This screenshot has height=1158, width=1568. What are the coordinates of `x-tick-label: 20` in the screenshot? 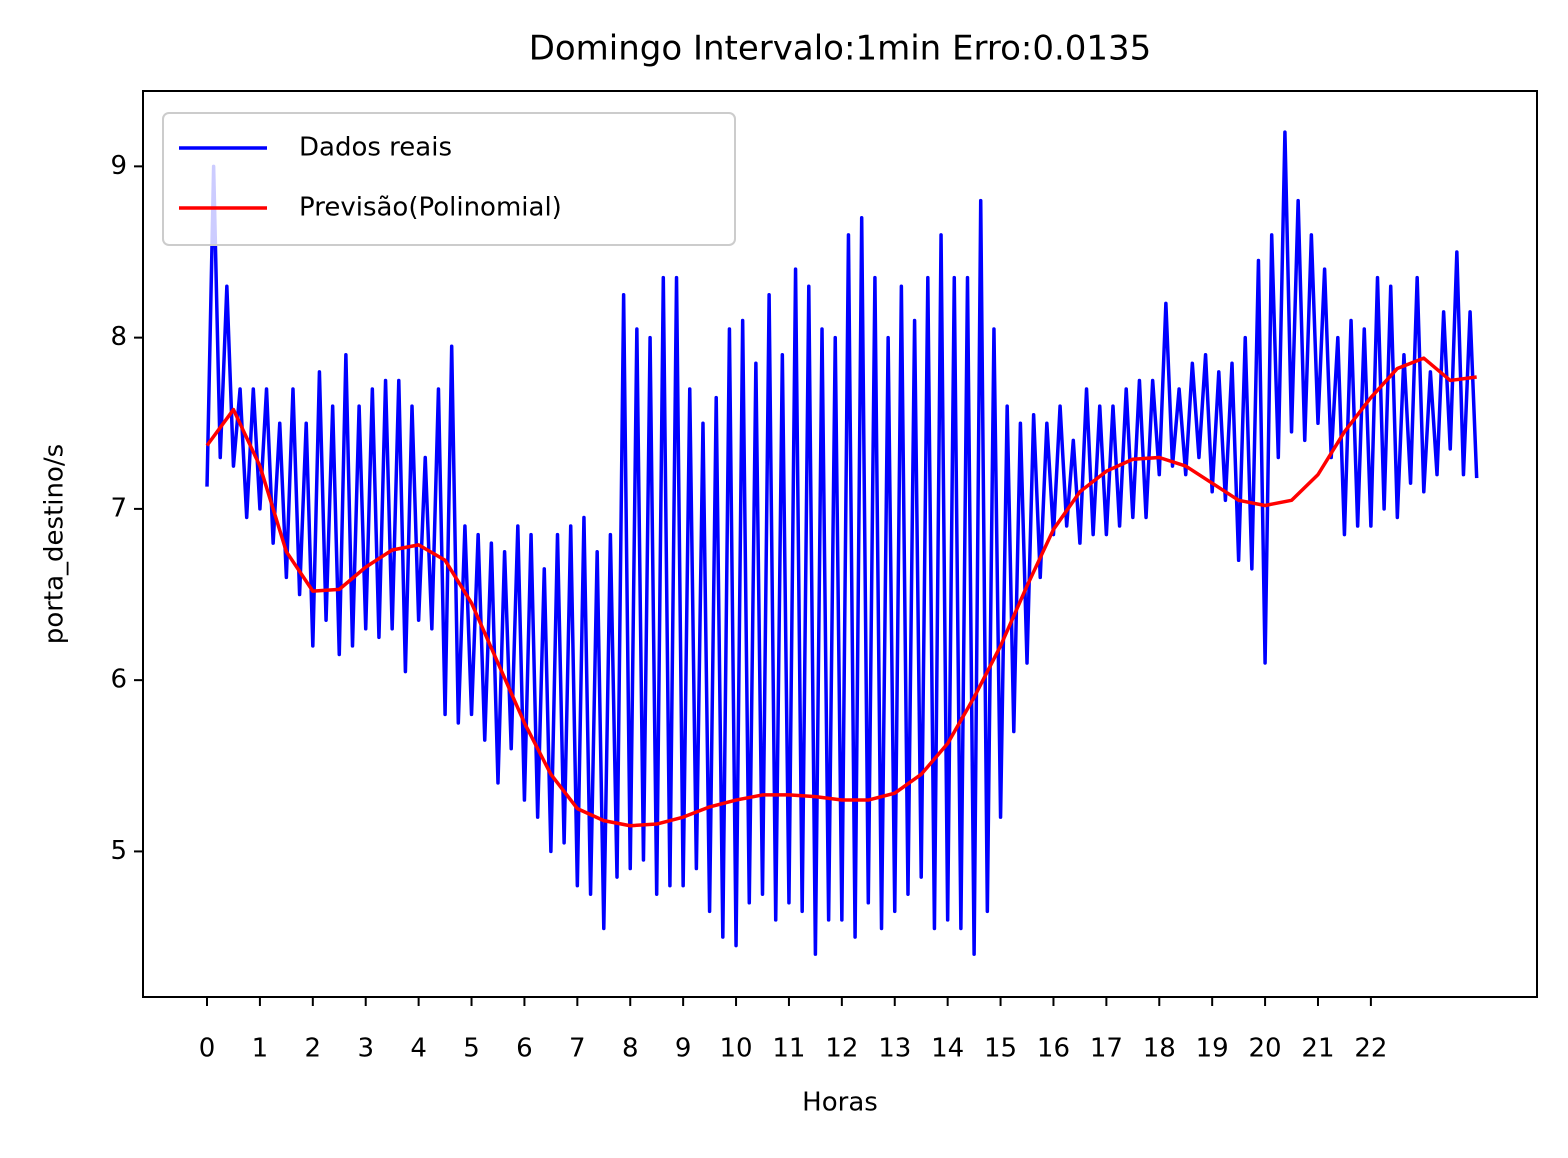 It's located at (1265, 1049).